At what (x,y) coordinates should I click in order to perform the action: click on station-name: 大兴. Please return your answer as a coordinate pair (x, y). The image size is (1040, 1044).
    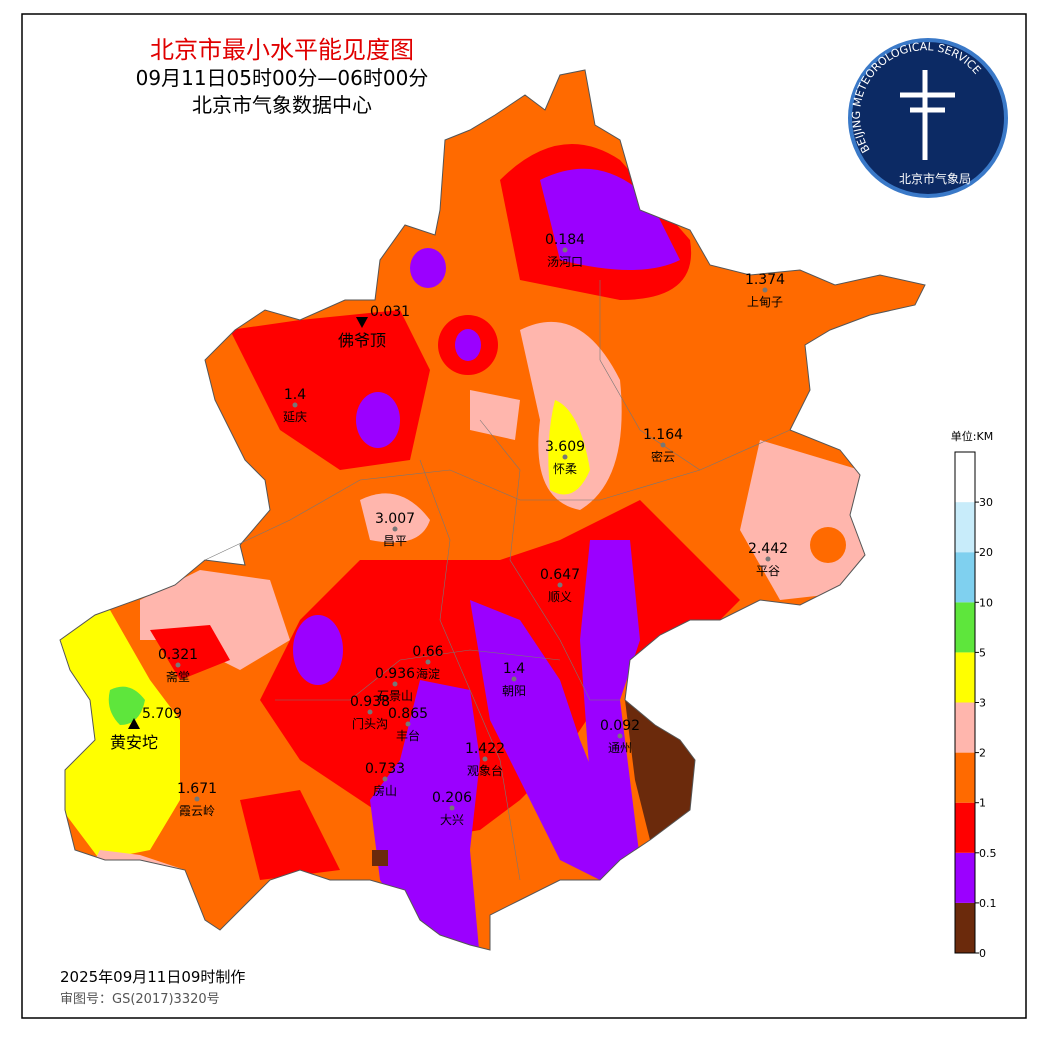
    Looking at the image, I should click on (452, 820).